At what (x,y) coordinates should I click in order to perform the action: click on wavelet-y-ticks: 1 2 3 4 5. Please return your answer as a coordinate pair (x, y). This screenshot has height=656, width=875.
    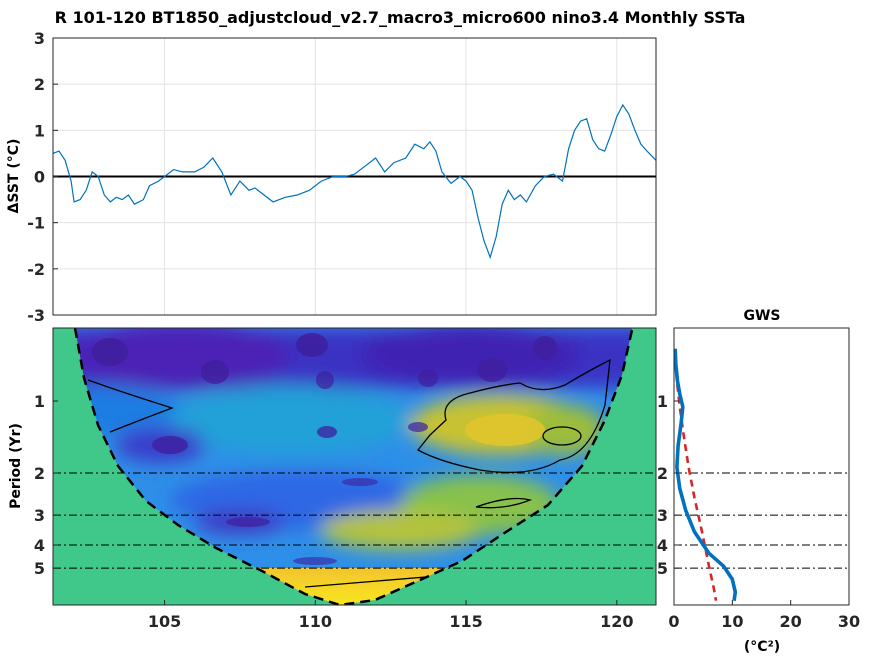
    Looking at the image, I should click on (46, 485).